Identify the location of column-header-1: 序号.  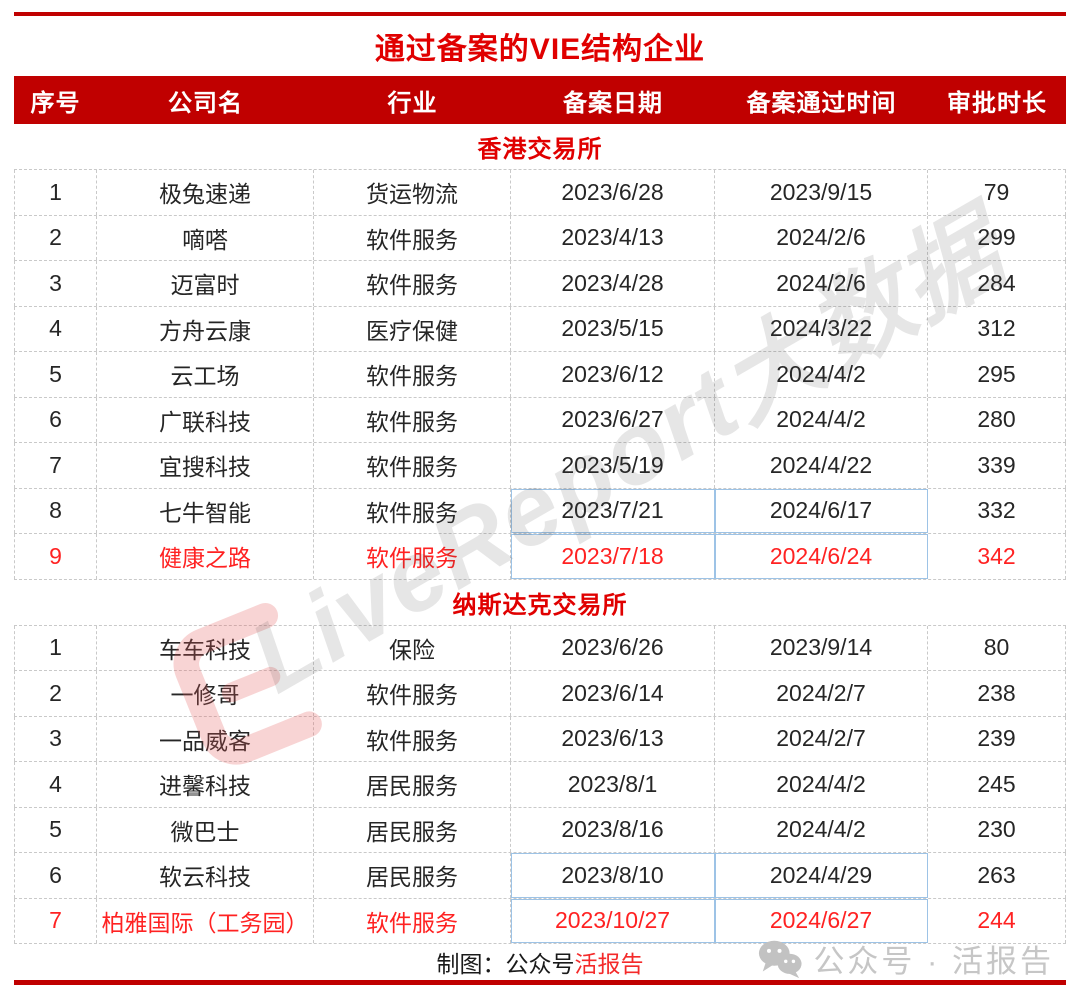
(55, 103).